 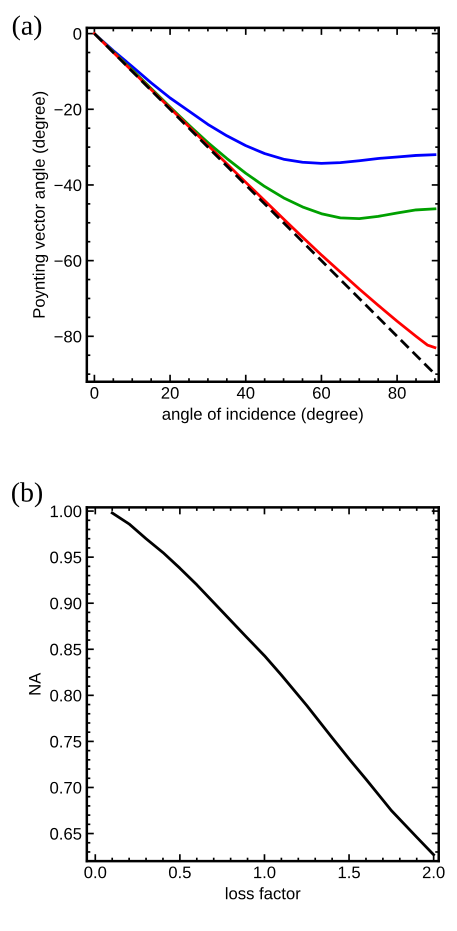 What do you see at coordinates (263, 893) in the screenshot?
I see `x-axis-title: loss factor` at bounding box center [263, 893].